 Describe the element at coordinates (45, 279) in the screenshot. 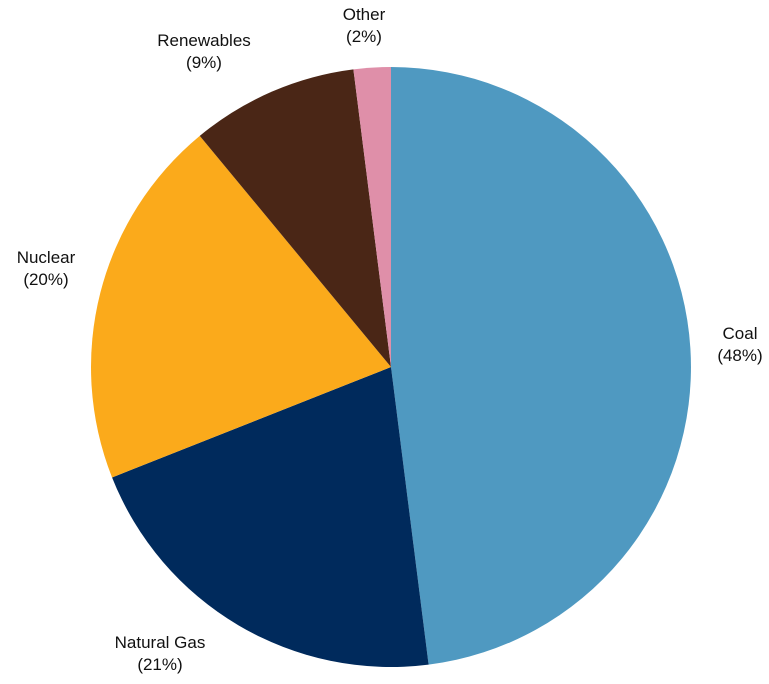

I see `slice-percent-nuclear: (20%)` at that location.